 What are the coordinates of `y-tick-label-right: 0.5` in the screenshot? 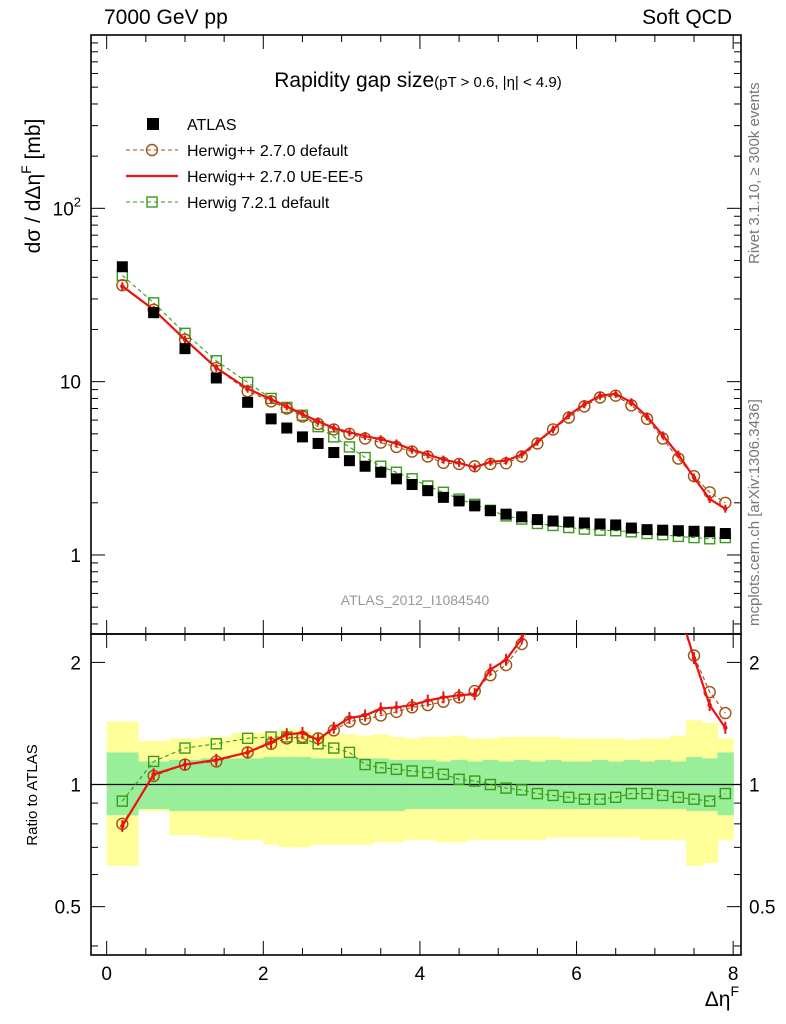 It's located at (762, 908).